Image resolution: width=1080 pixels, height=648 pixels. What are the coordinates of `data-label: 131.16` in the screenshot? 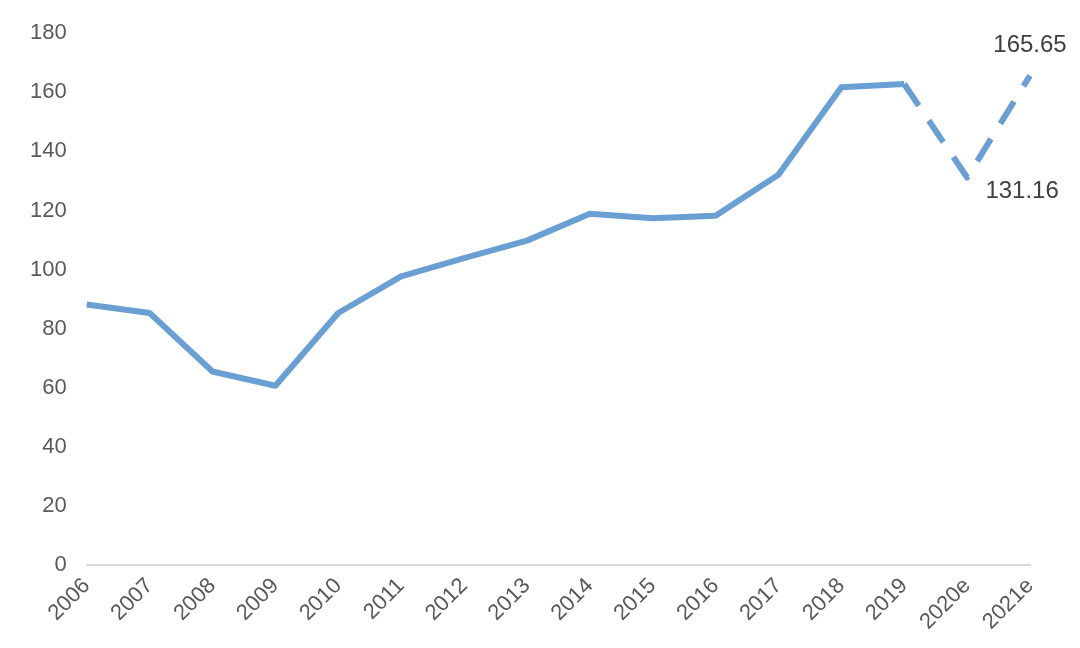 It's located at (1022, 190).